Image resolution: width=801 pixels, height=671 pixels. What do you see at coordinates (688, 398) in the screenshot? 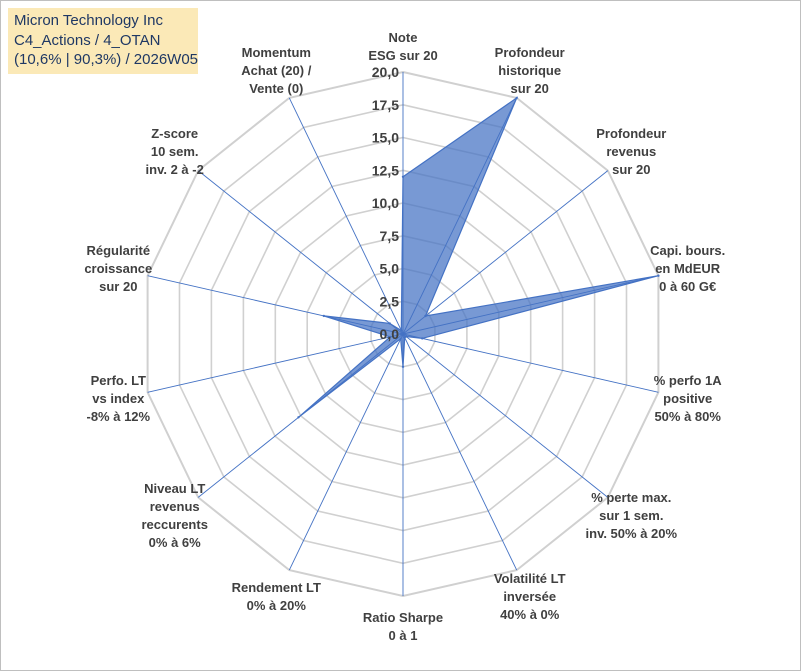
I see `axis-label-4: % perfo 1A positive 50% à 80%` at bounding box center [688, 398].